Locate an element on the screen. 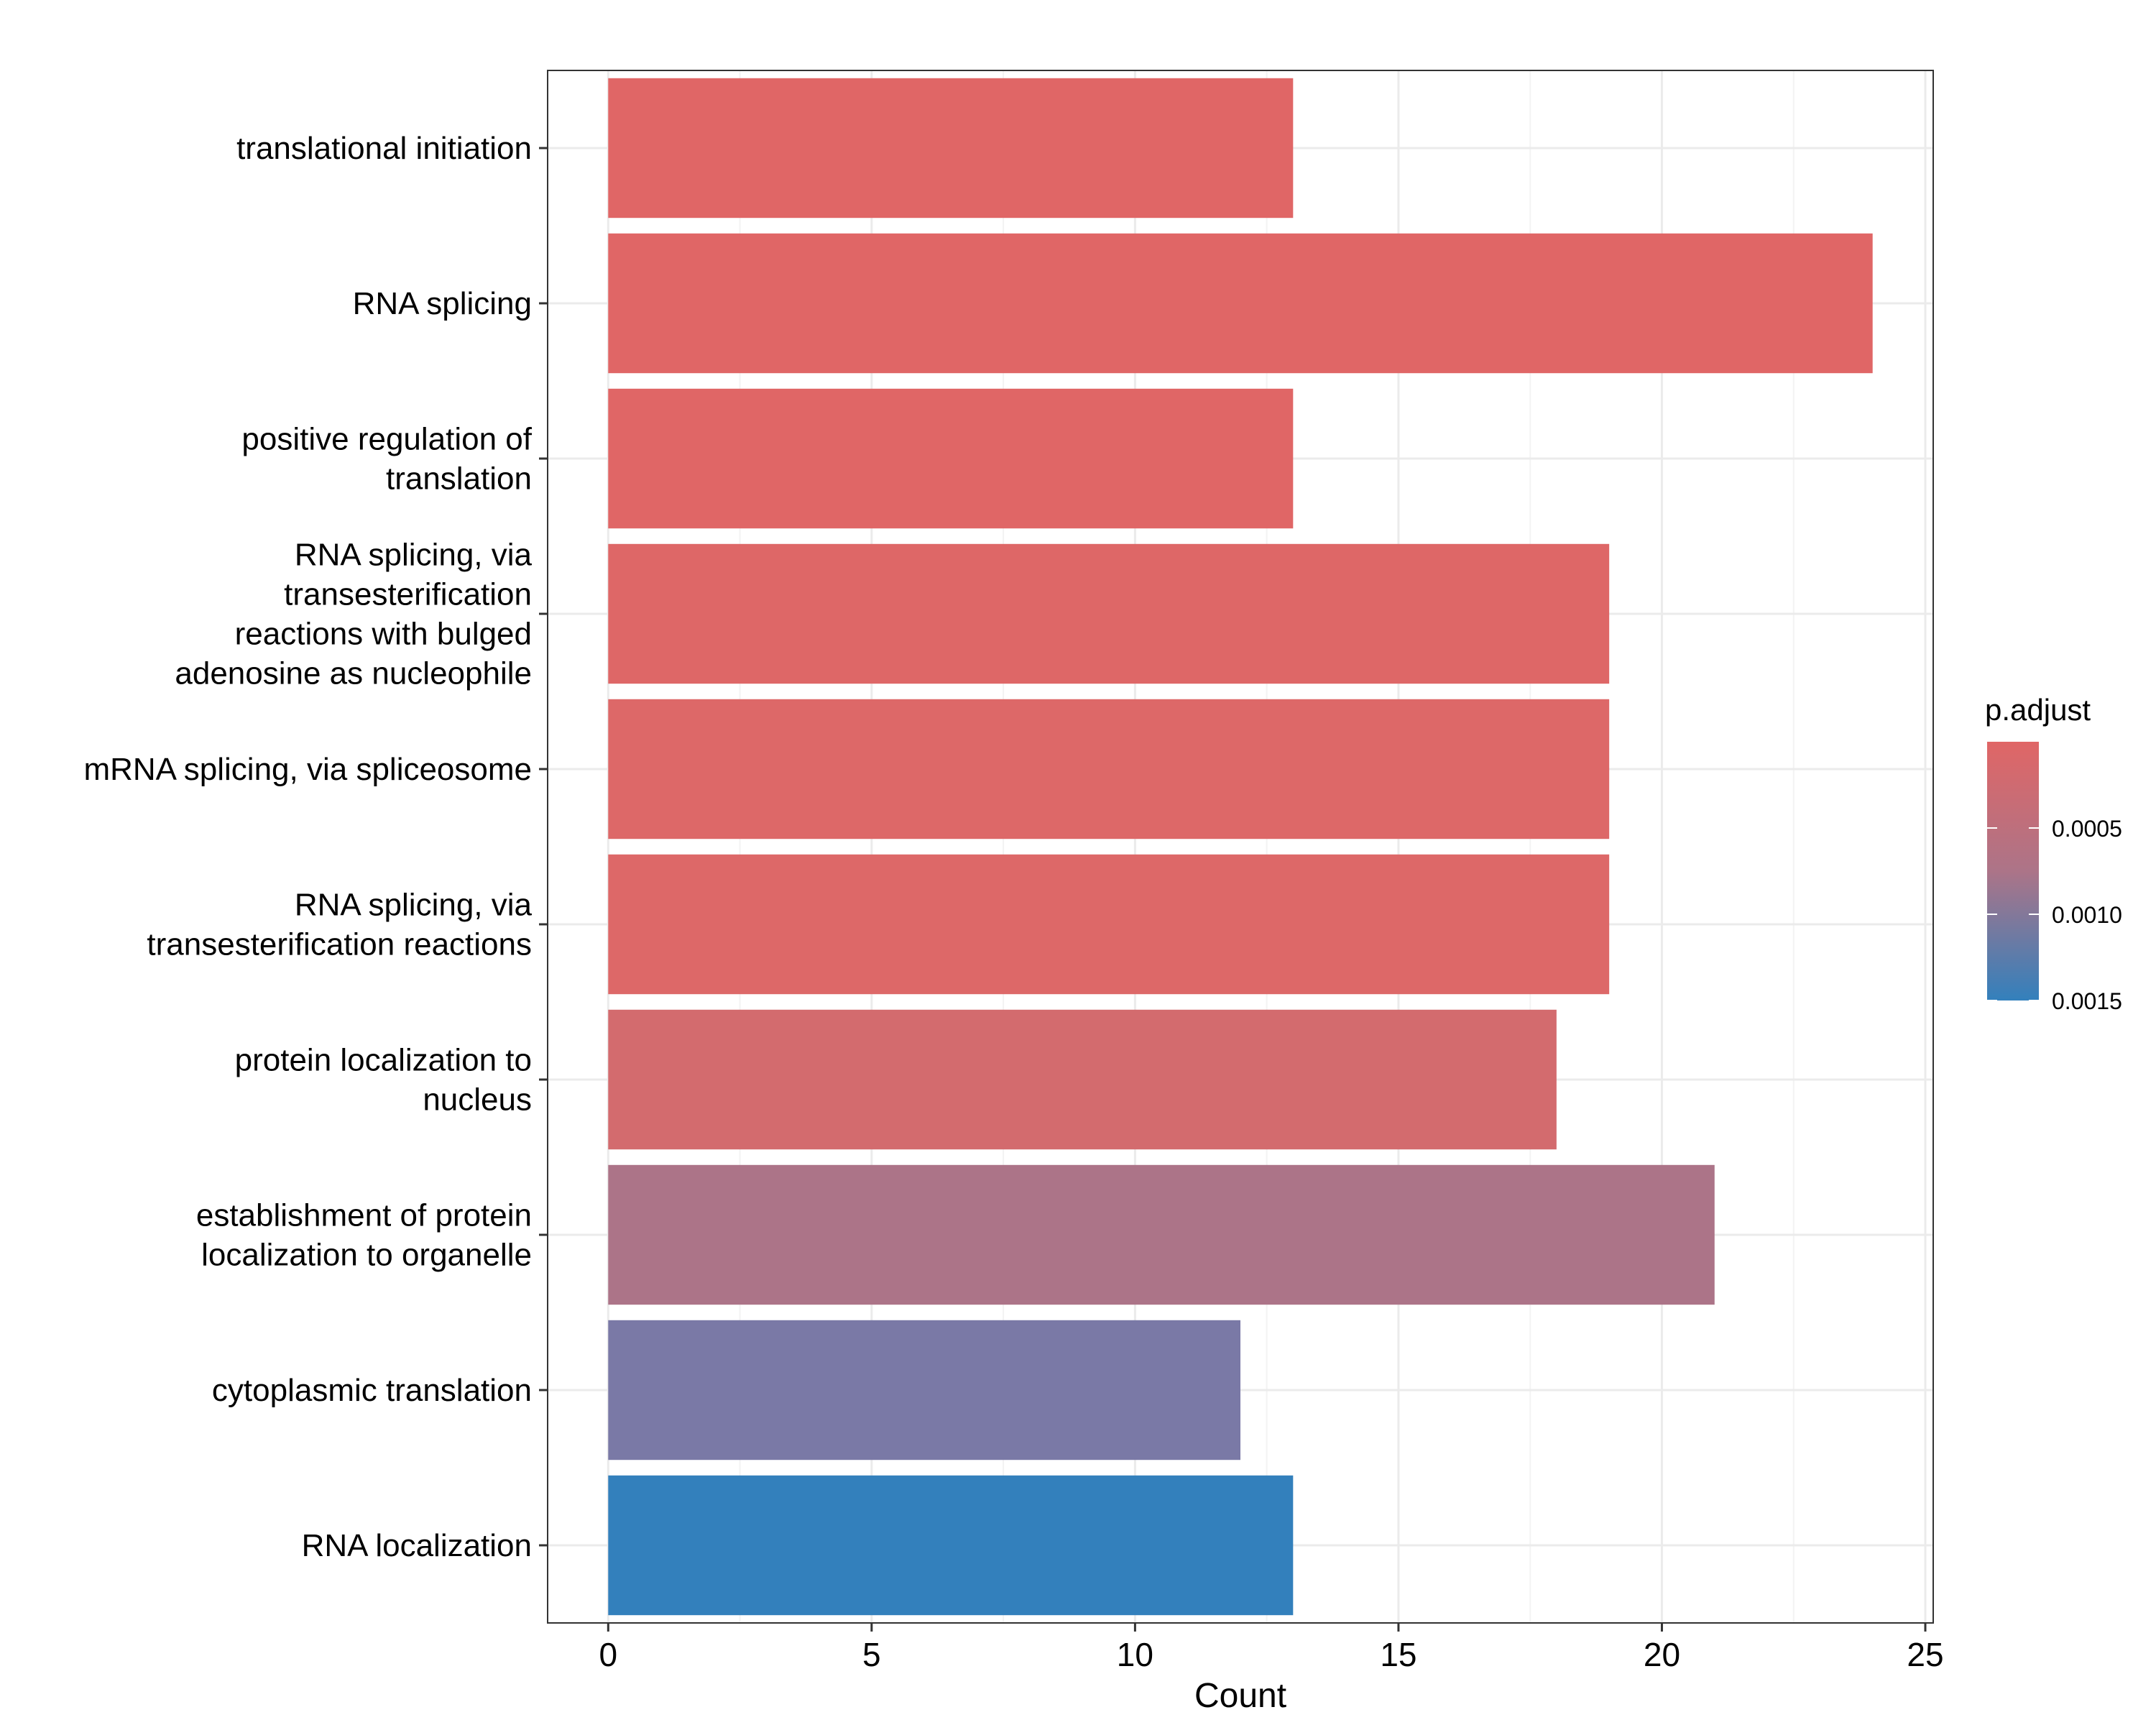 Image resolution: width=2156 pixels, height=1725 pixels. x-tick-label: 15 is located at coordinates (1398, 1654).